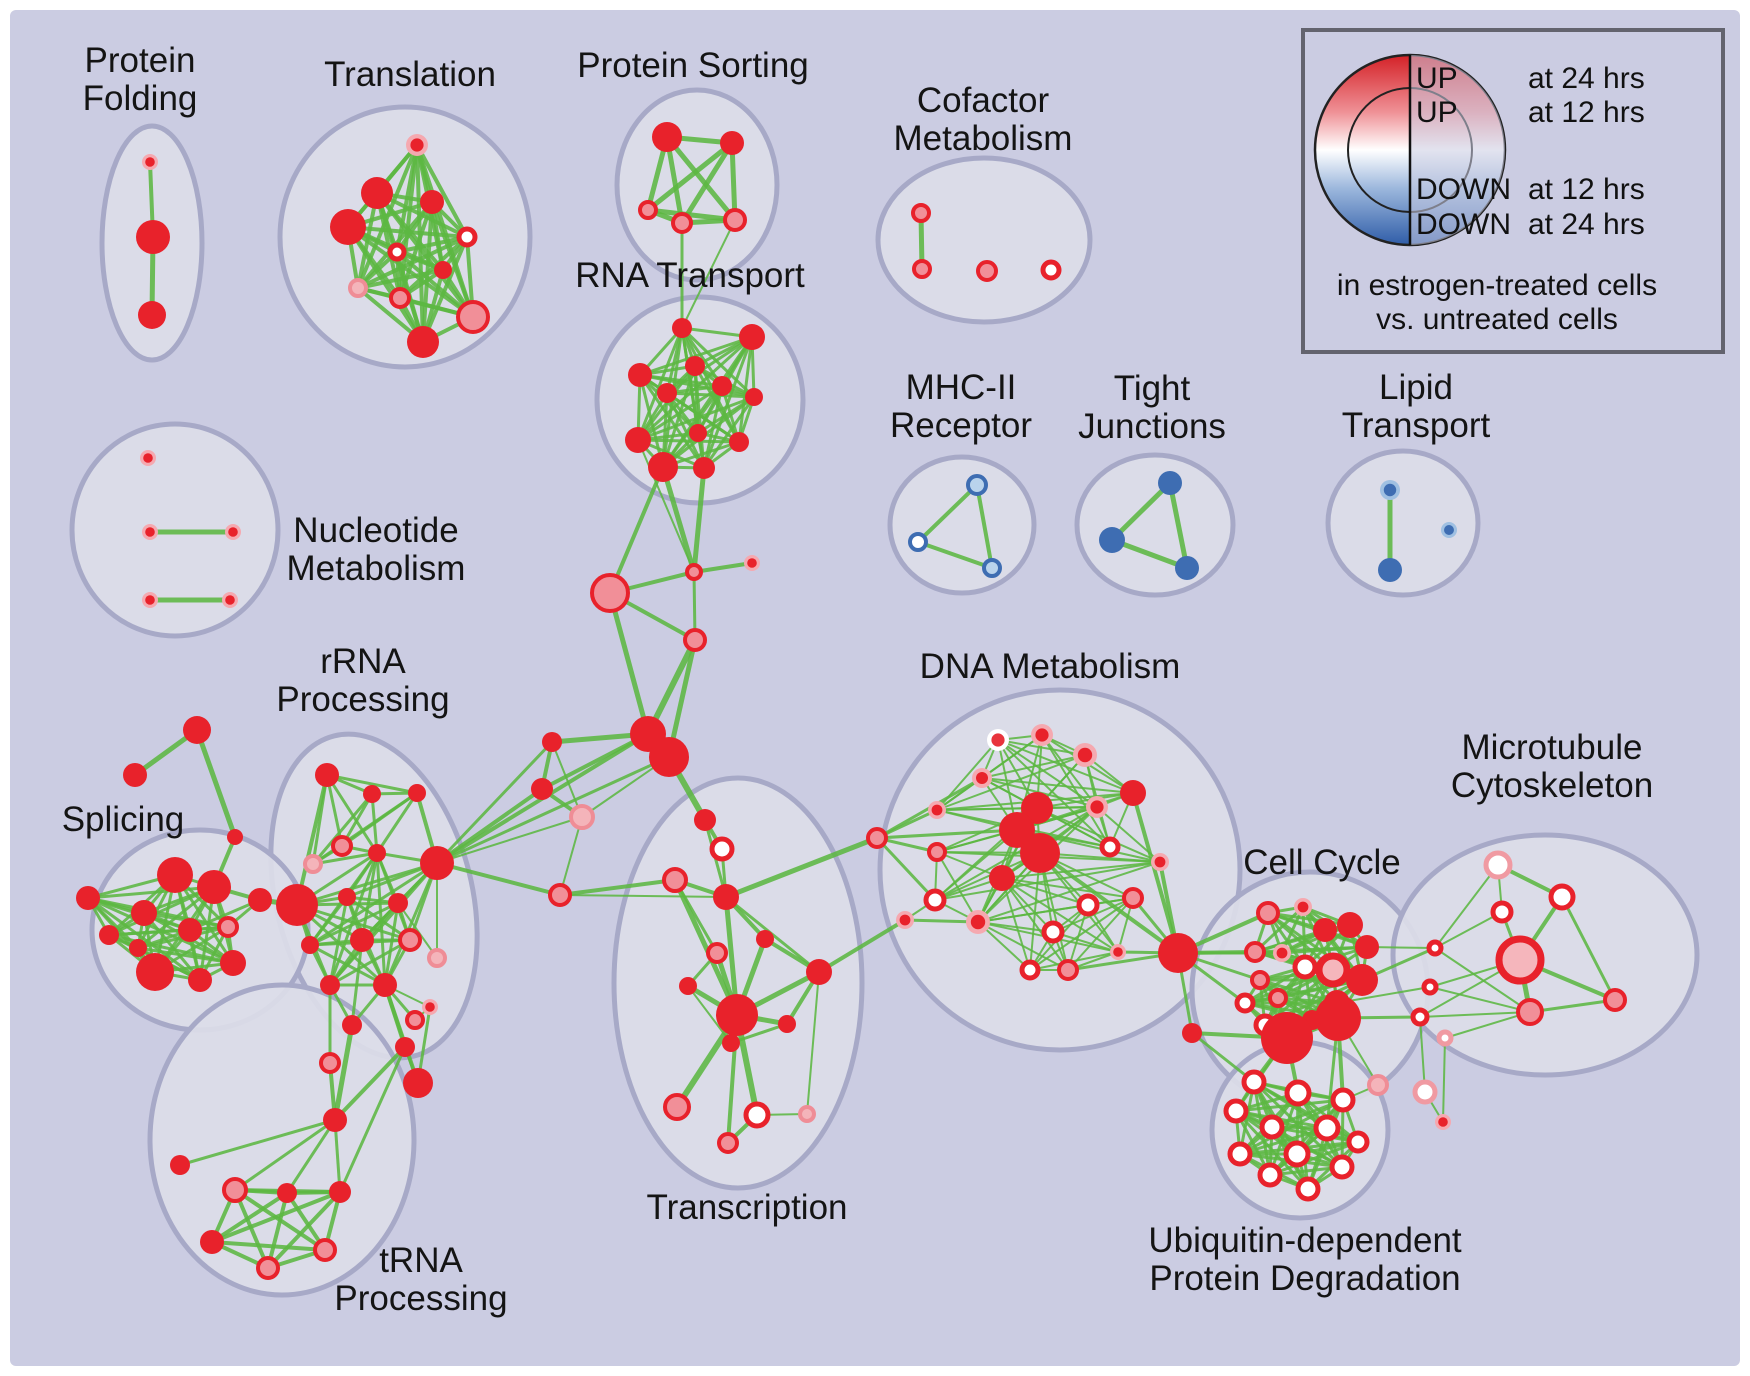 Image resolution: width=1750 pixels, height=1376 pixels. I want to click on edge-r13-r14, so click(370, 962).